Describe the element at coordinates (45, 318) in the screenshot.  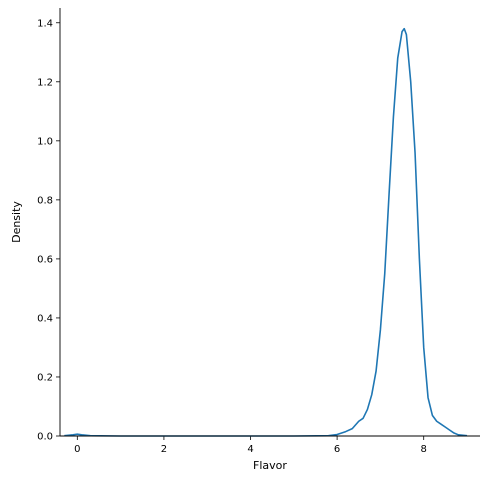
I see `y-tick-label: 0.4` at that location.